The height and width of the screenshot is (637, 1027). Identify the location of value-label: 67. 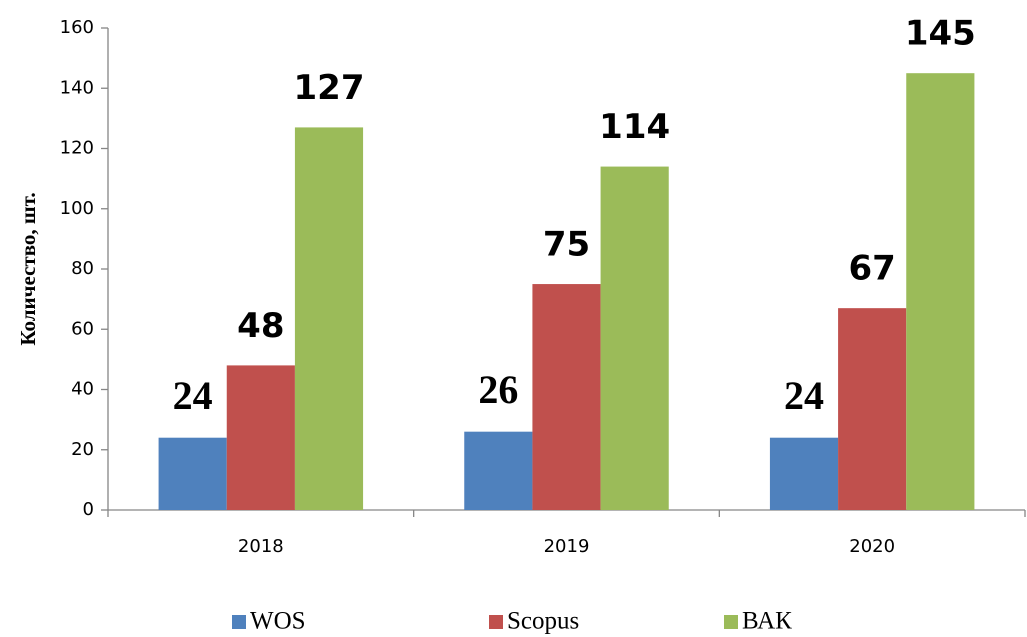
(872, 269).